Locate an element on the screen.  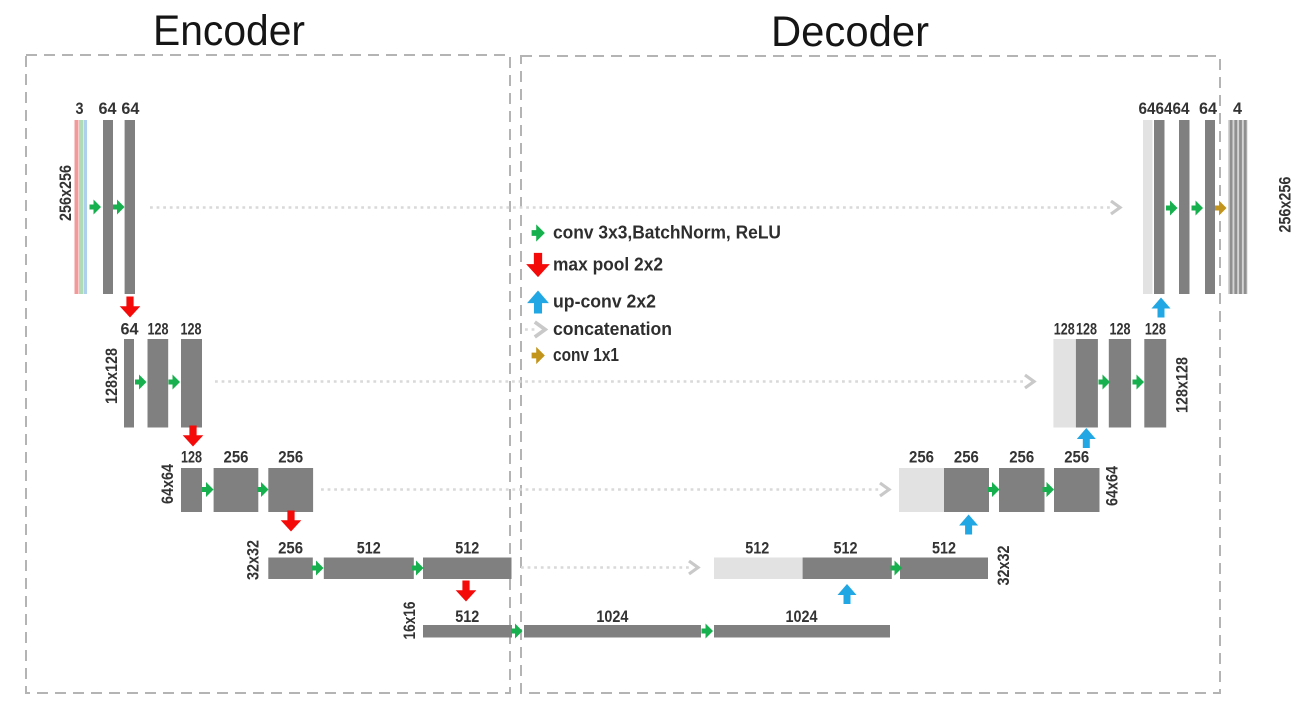
svg-text: 3 is located at coordinates (80, 108).